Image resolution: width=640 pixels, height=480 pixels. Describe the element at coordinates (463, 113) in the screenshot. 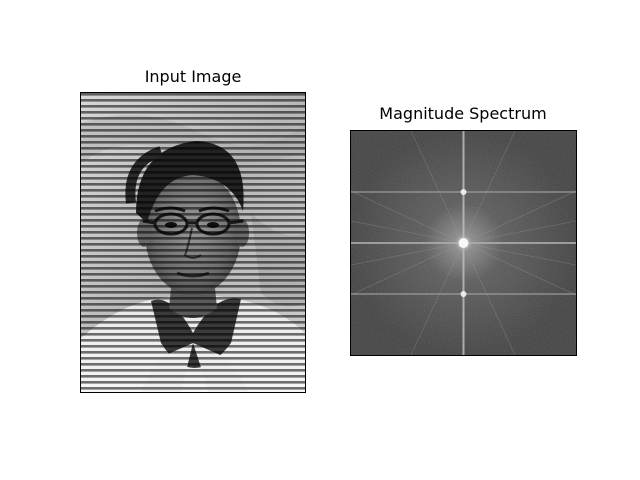

I see `magnitude-spectrum-title: Magnitude Spectrum` at that location.